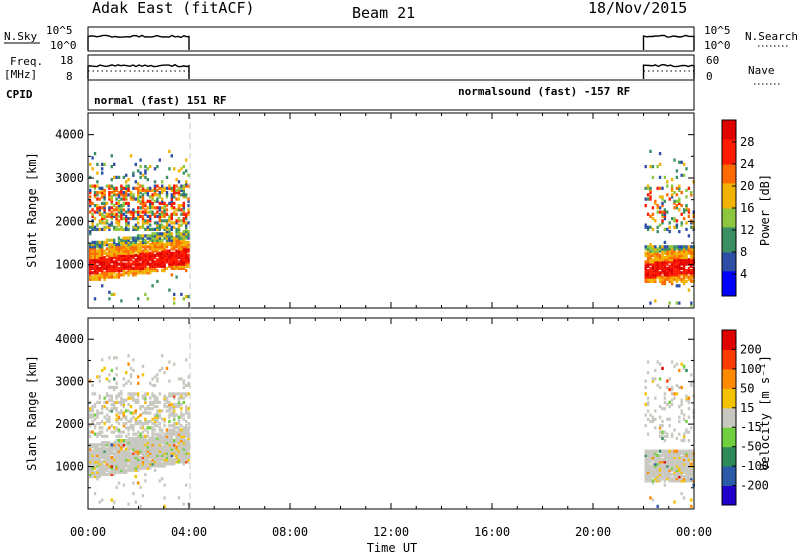 Image resolution: width=800 pixels, height=554 pixels. What do you see at coordinates (754, 466) in the screenshot?
I see `colorbar-tick-label: -100` at bounding box center [754, 466].